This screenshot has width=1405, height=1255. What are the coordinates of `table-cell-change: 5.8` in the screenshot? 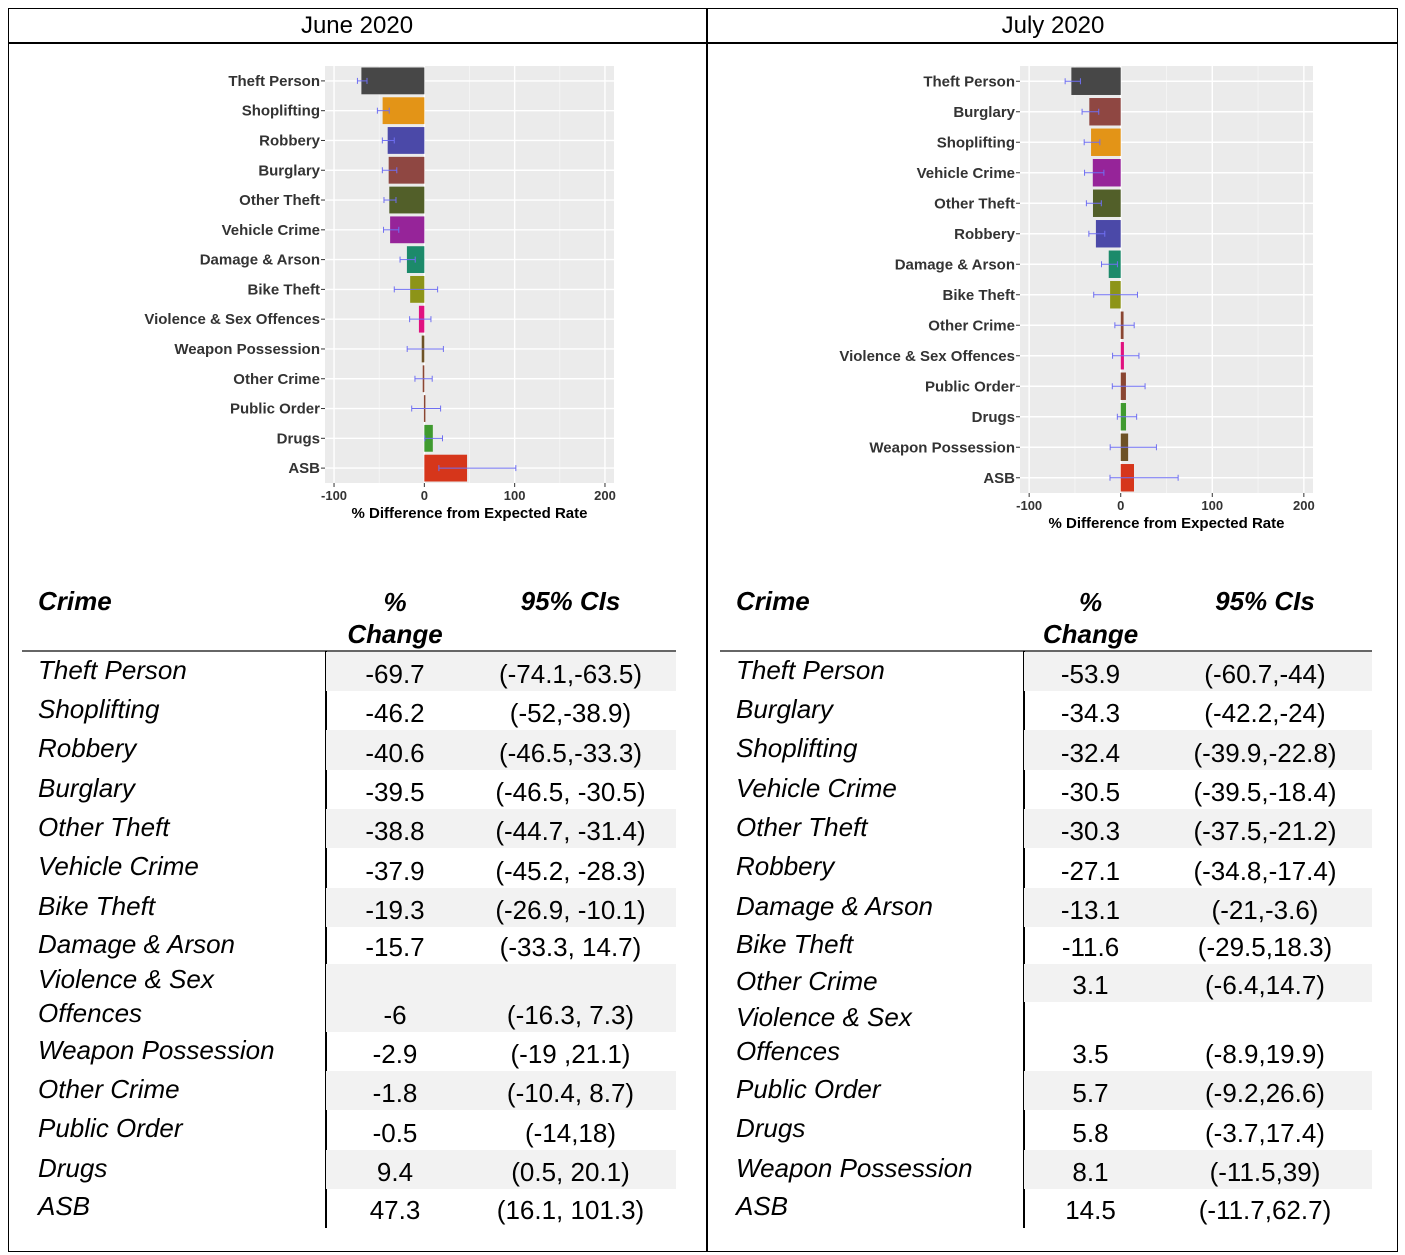 It's located at (1090, 1133).